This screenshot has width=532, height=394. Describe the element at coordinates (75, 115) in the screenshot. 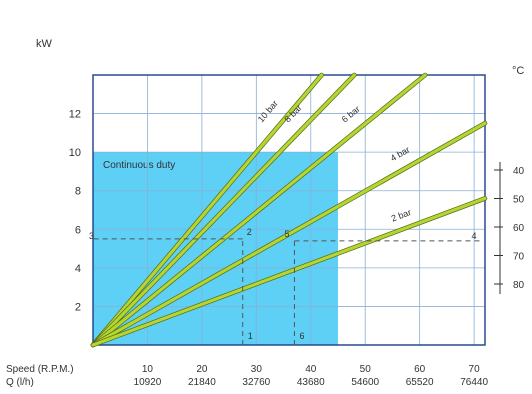

I see `y-tick-label: 12` at that location.